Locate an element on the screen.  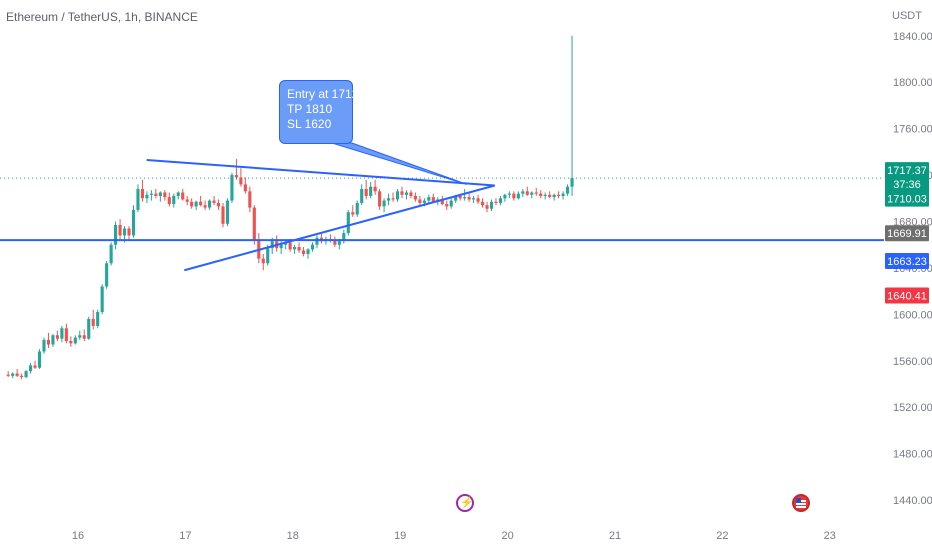
us-economic-event-icon is located at coordinates (801, 503).